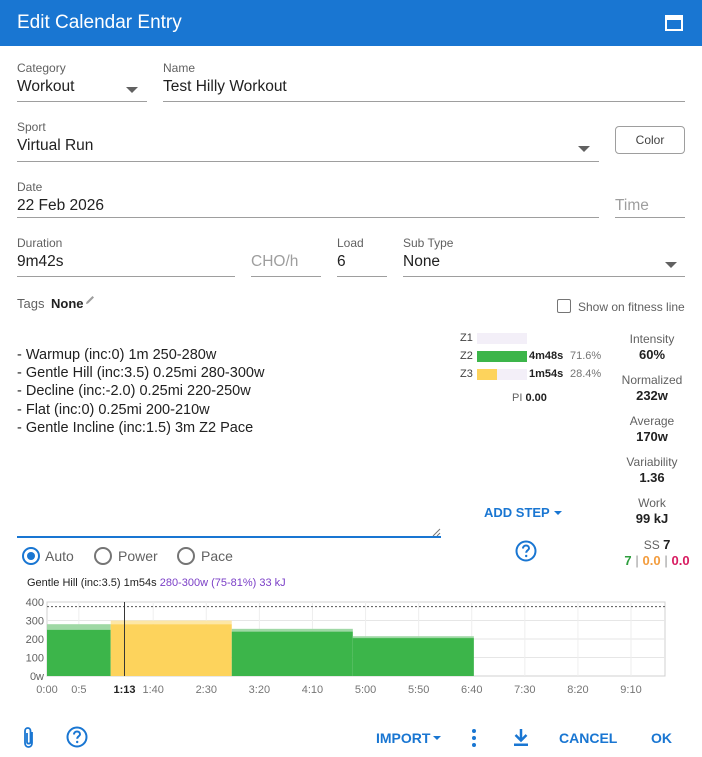 Image resolution: width=702 pixels, height=757 pixels. What do you see at coordinates (628, 560) in the screenshot?
I see `ss-part: 7` at bounding box center [628, 560].